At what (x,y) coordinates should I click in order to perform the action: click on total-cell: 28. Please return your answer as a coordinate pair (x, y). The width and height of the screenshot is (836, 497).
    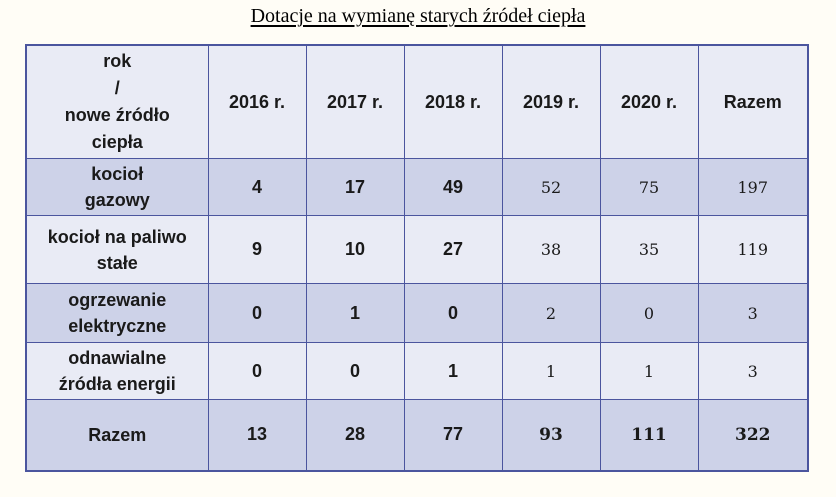
    Looking at the image, I should click on (355, 435).